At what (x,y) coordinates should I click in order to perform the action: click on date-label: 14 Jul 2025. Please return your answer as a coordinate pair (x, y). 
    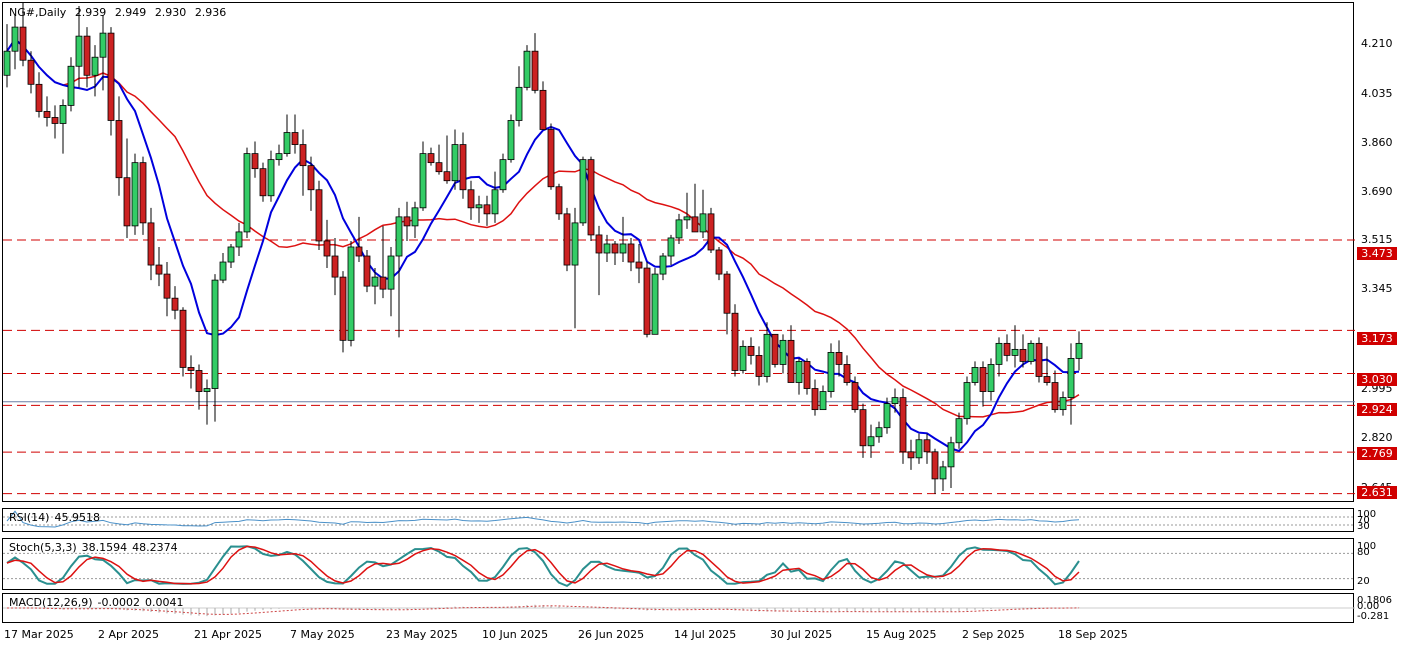
    Looking at the image, I should click on (705, 634).